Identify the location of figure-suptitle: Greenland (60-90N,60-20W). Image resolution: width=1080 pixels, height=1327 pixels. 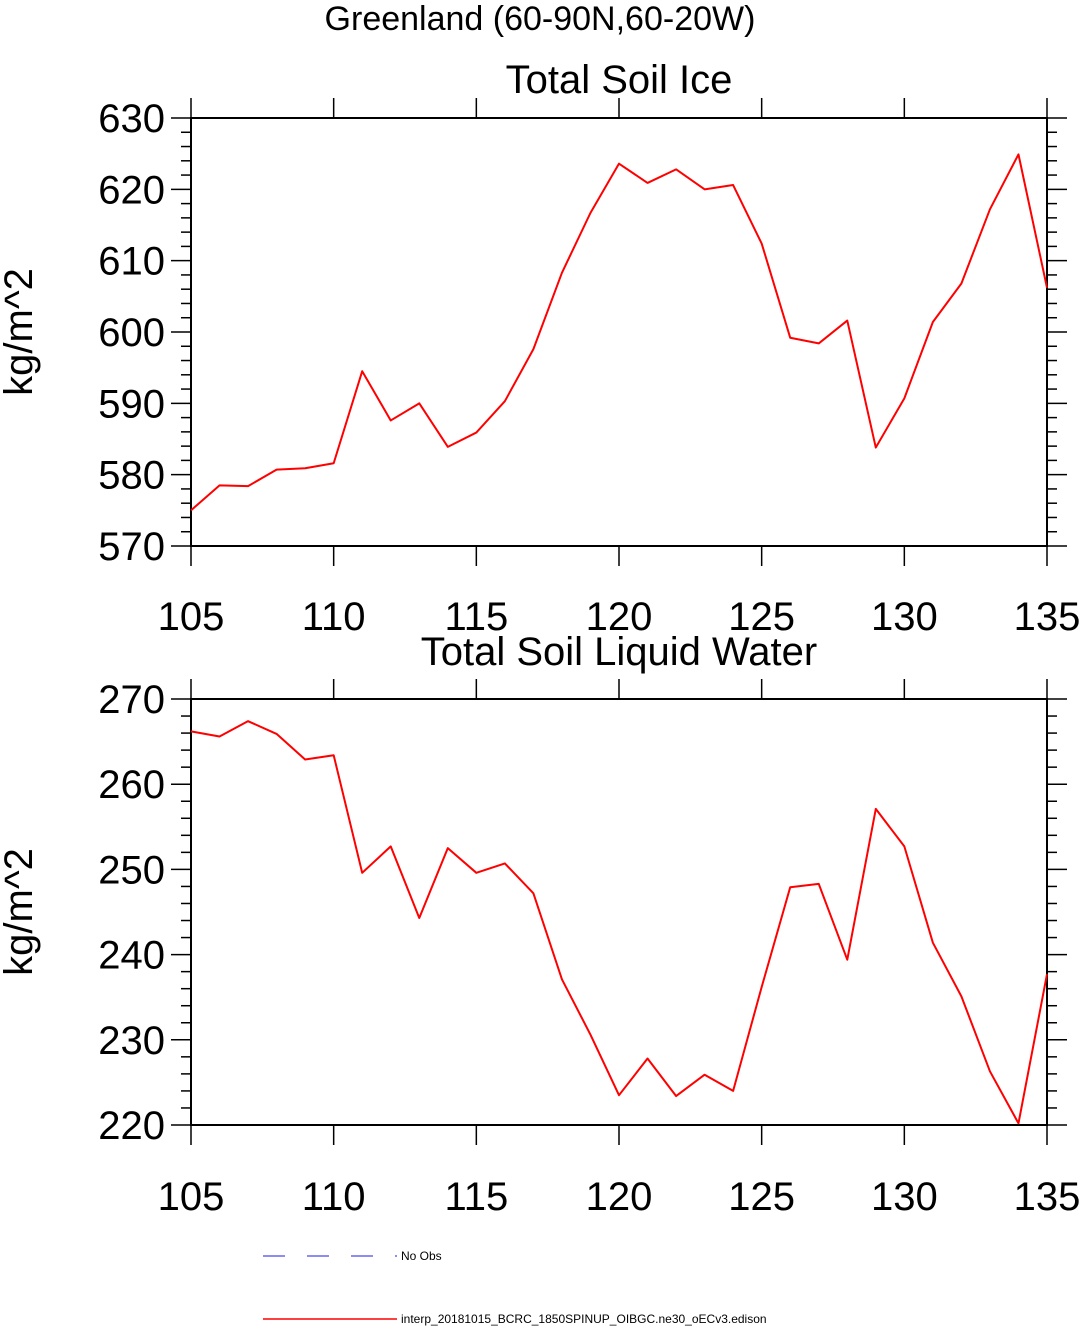
(540, 19).